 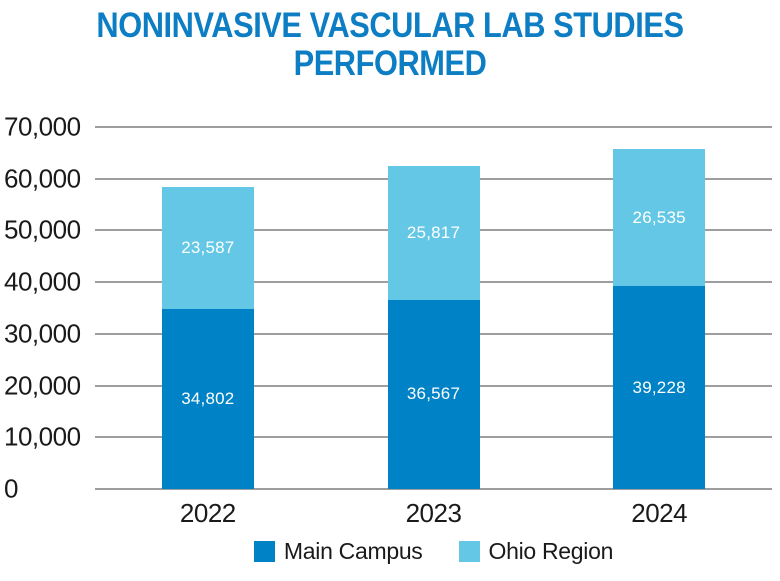 I want to click on bar-value-label: 36,567, so click(x=433, y=394).